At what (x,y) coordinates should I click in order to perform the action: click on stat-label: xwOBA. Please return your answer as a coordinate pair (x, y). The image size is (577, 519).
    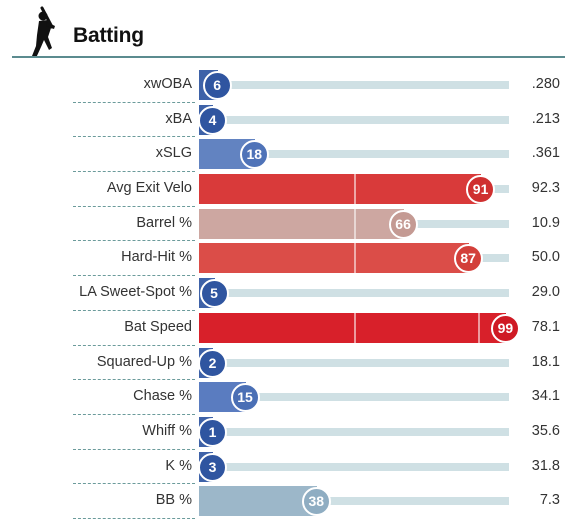
    Looking at the image, I should click on (167, 84).